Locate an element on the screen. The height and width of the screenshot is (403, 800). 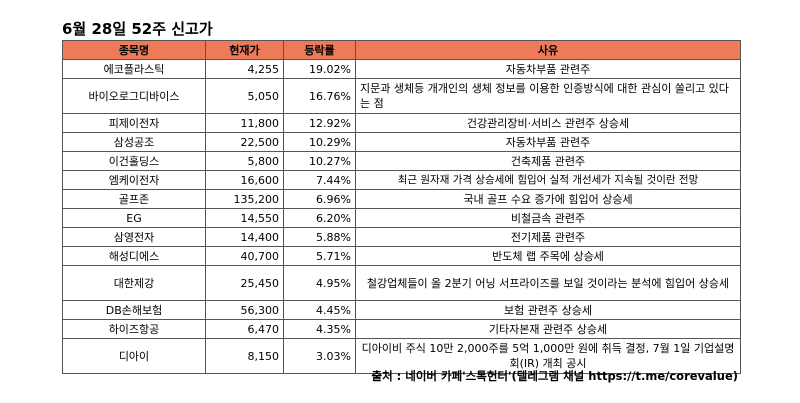
stock-change: 4.45% is located at coordinates (319, 310).